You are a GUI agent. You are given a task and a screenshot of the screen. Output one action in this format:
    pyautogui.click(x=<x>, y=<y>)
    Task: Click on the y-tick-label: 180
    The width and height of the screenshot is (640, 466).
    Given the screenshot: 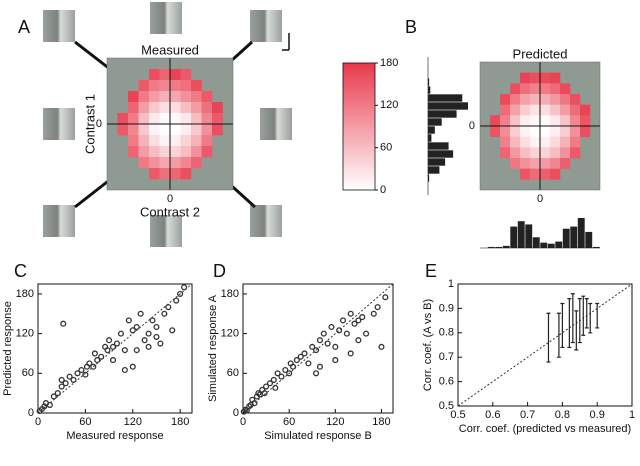 What is the action you would take?
    pyautogui.click(x=230, y=294)
    